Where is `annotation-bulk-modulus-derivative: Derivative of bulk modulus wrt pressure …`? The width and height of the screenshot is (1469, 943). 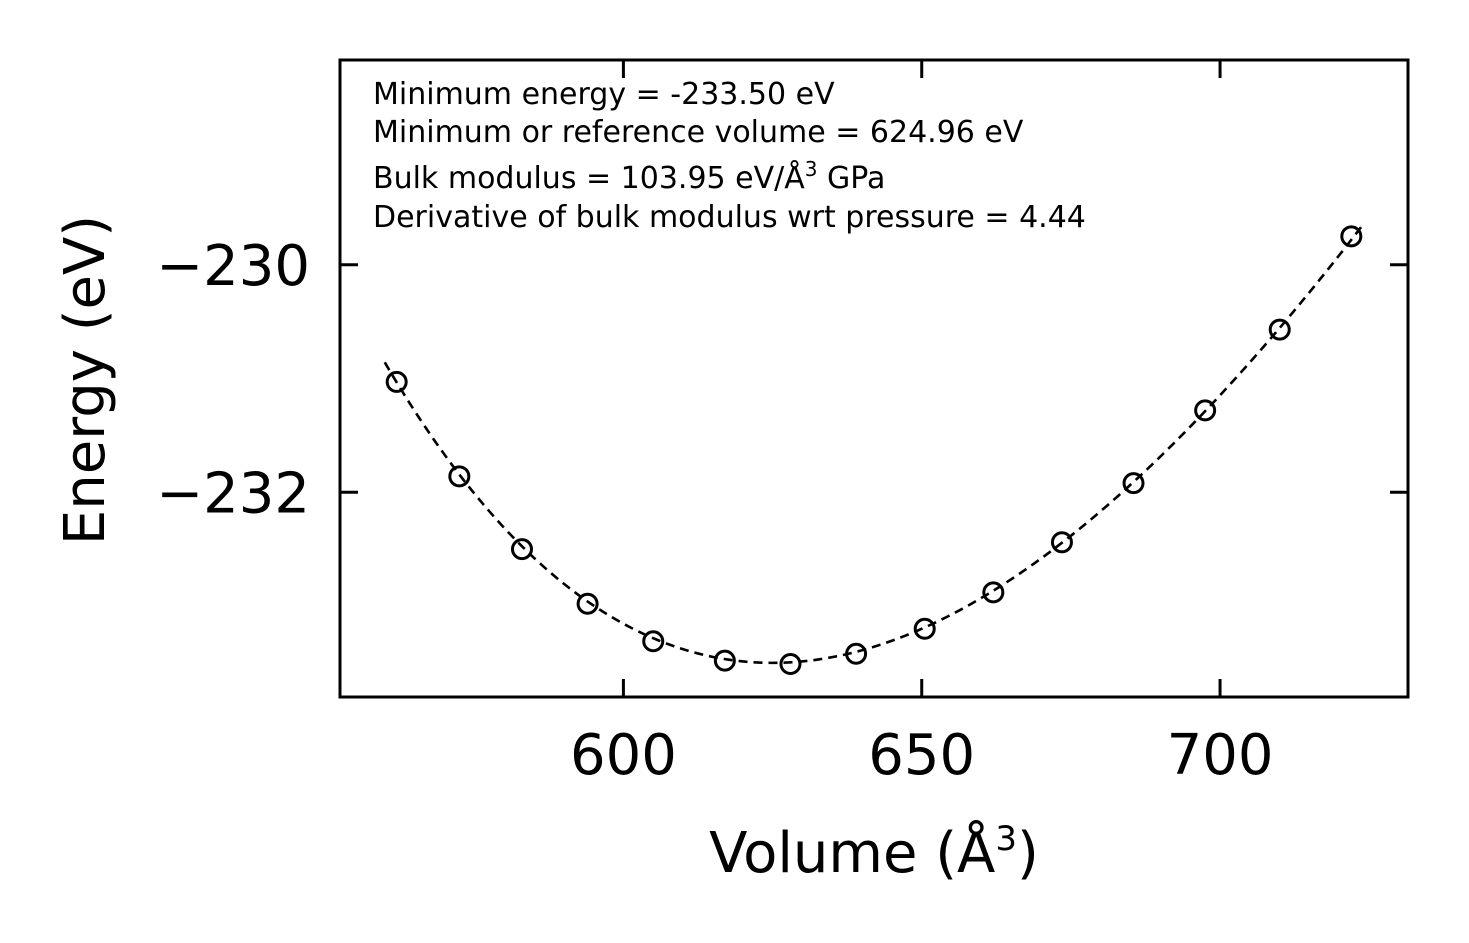
annotation-bulk-modulus-derivative: Derivative of bulk modulus wrt pressure … is located at coordinates (729, 217).